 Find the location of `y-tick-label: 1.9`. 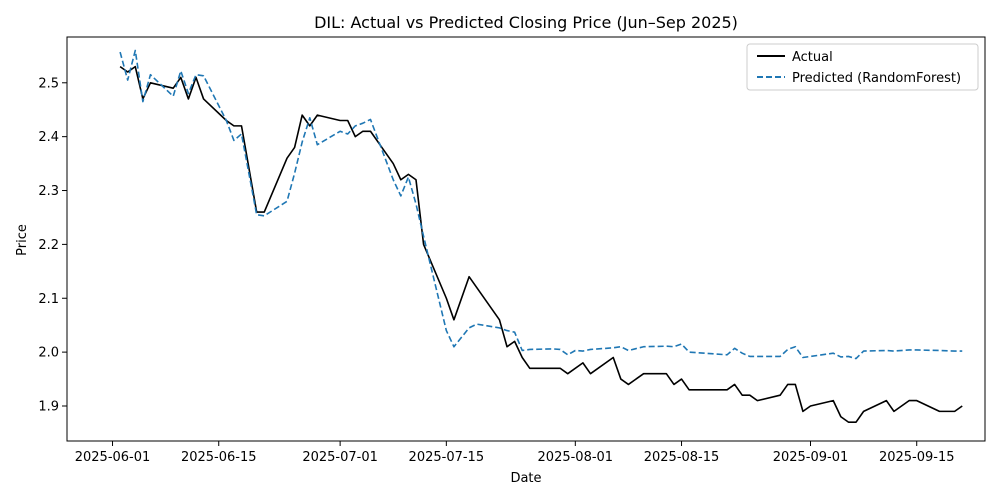

y-tick-label: 1.9 is located at coordinates (48, 406).